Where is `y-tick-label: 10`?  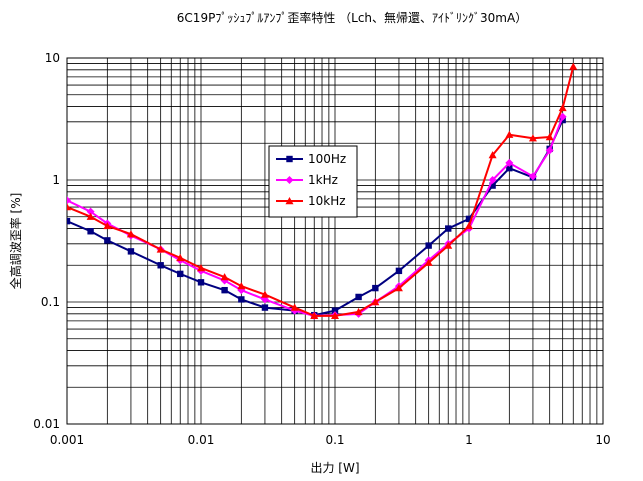 y-tick-label: 10 is located at coordinates (52, 58).